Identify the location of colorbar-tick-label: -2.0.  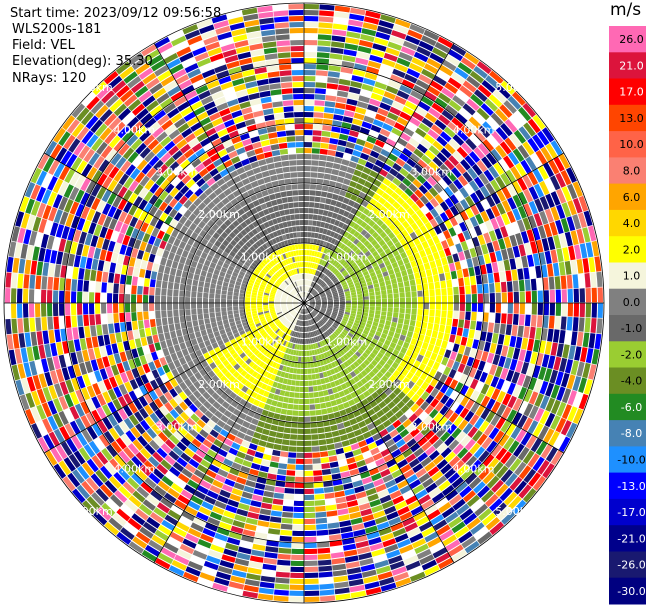
(631, 354).